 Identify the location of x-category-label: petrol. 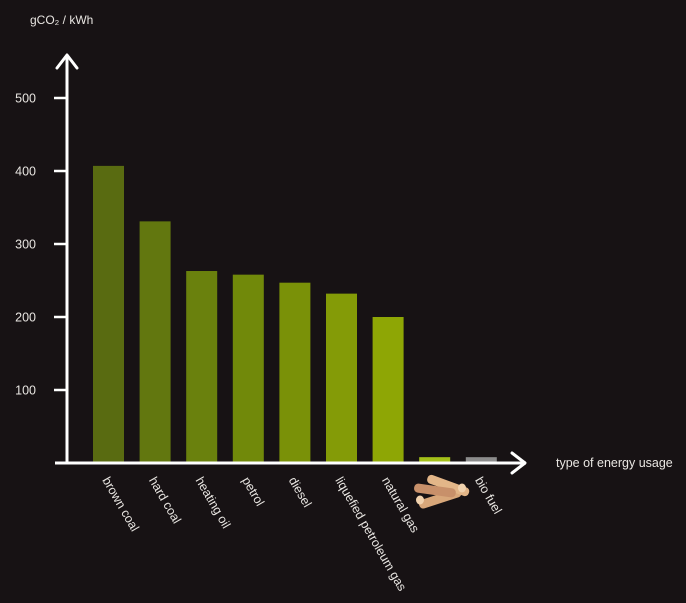
(253, 492).